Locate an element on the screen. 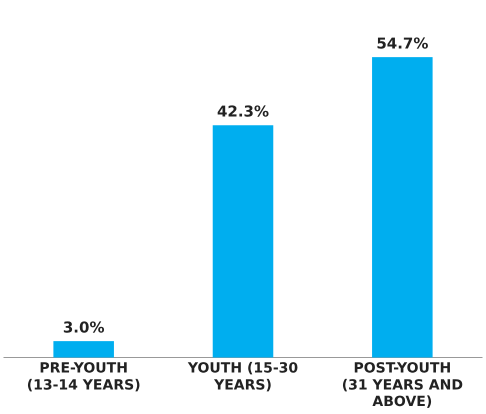 Image resolution: width=486 pixels, height=414 pixels. x-tick-label: PRE-YOUTH (13-14 YEARS) is located at coordinates (83, 377).